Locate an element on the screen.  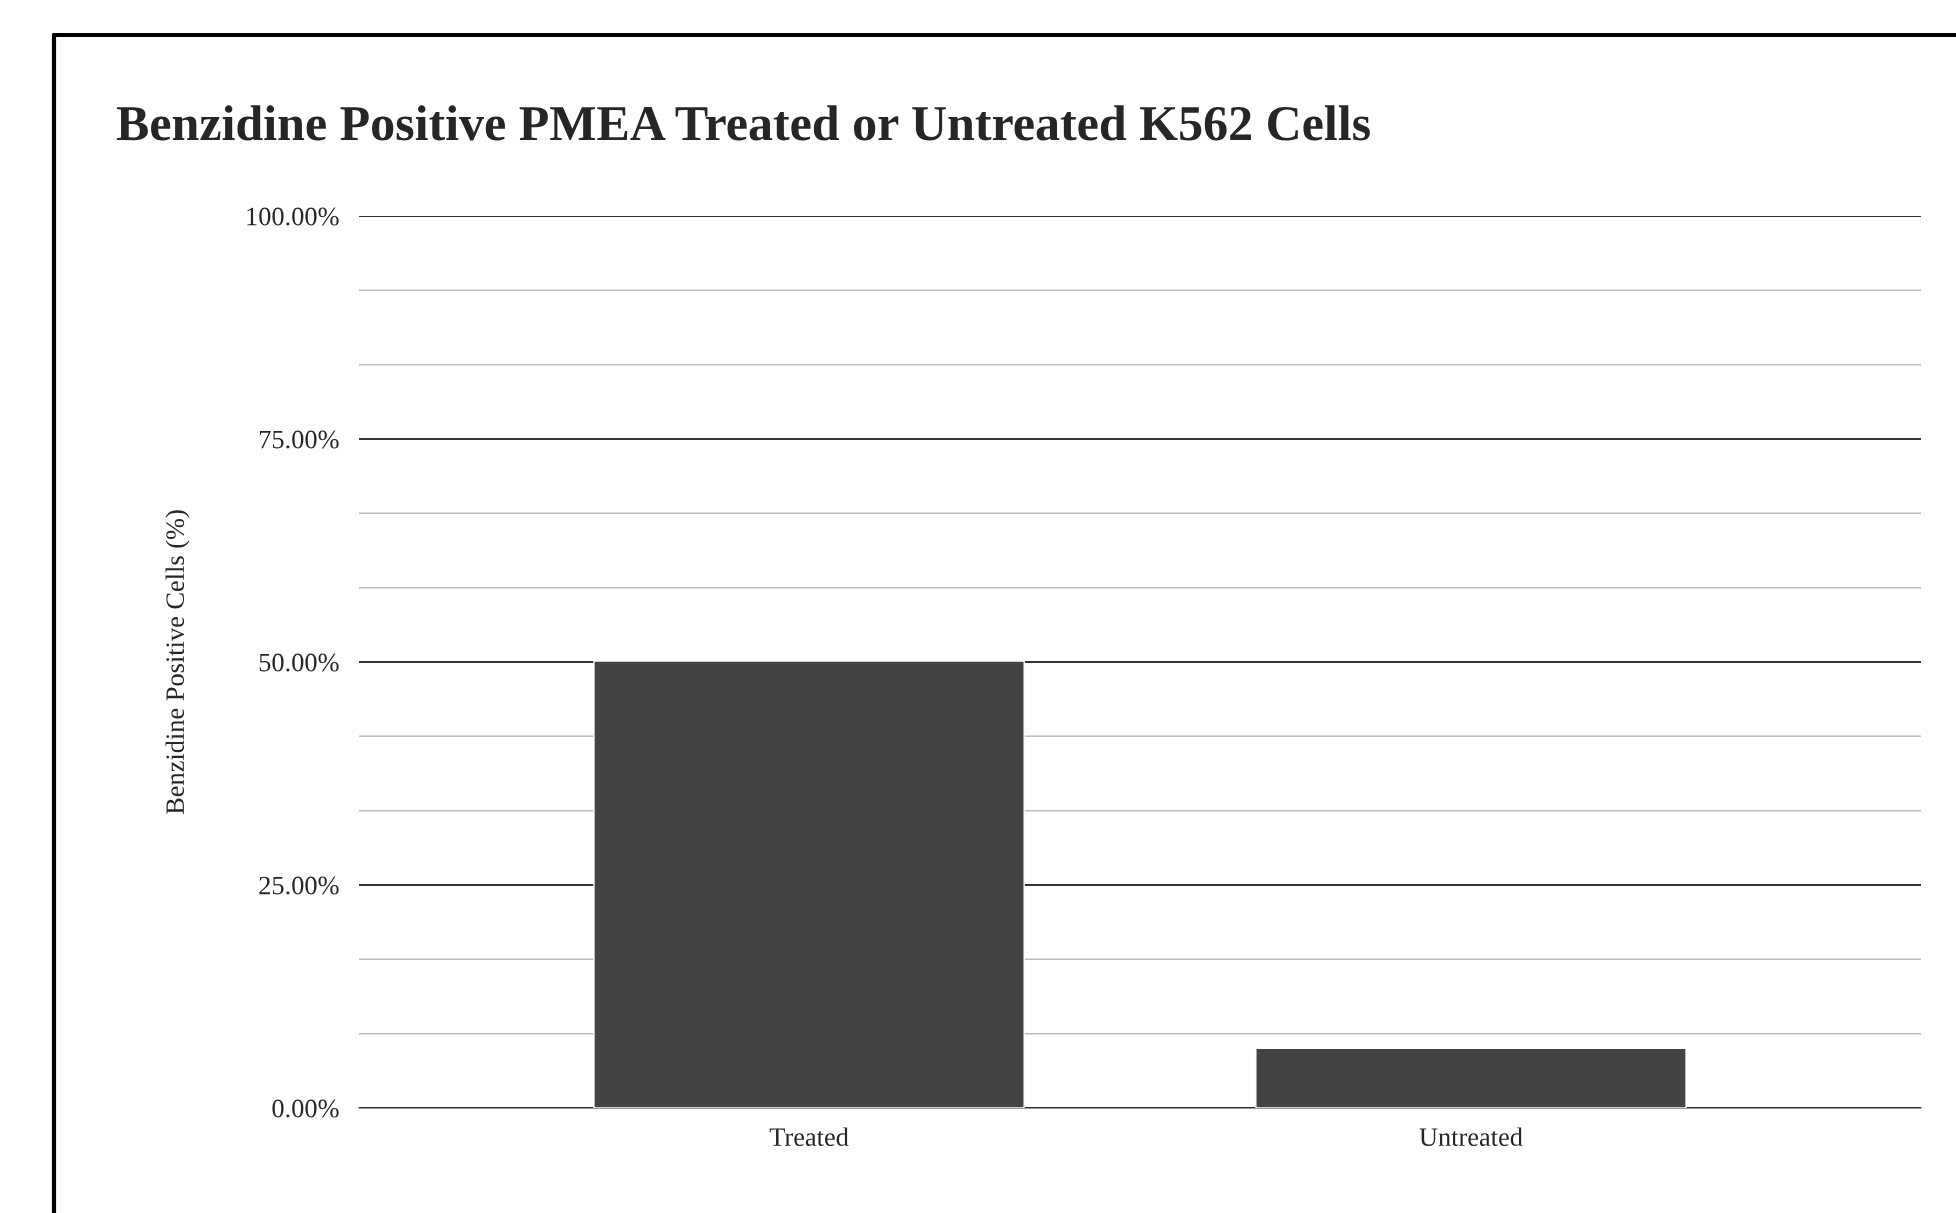
y-tick-label: 25.00% is located at coordinates (299, 885).